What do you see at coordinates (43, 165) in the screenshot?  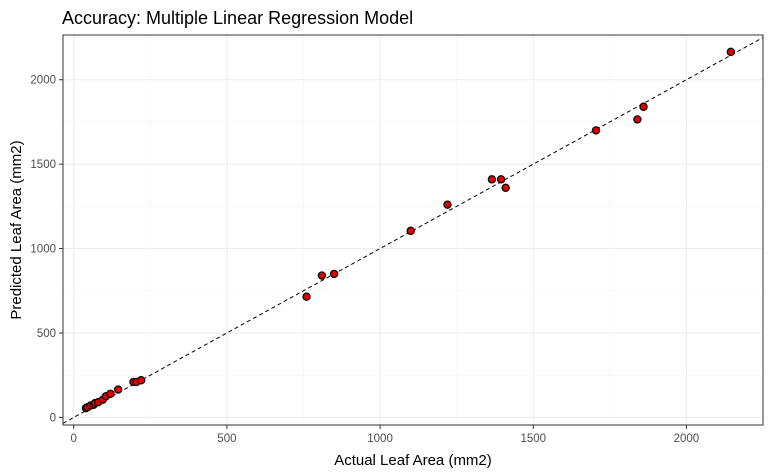 I see `y-tick-label: 1500` at bounding box center [43, 165].